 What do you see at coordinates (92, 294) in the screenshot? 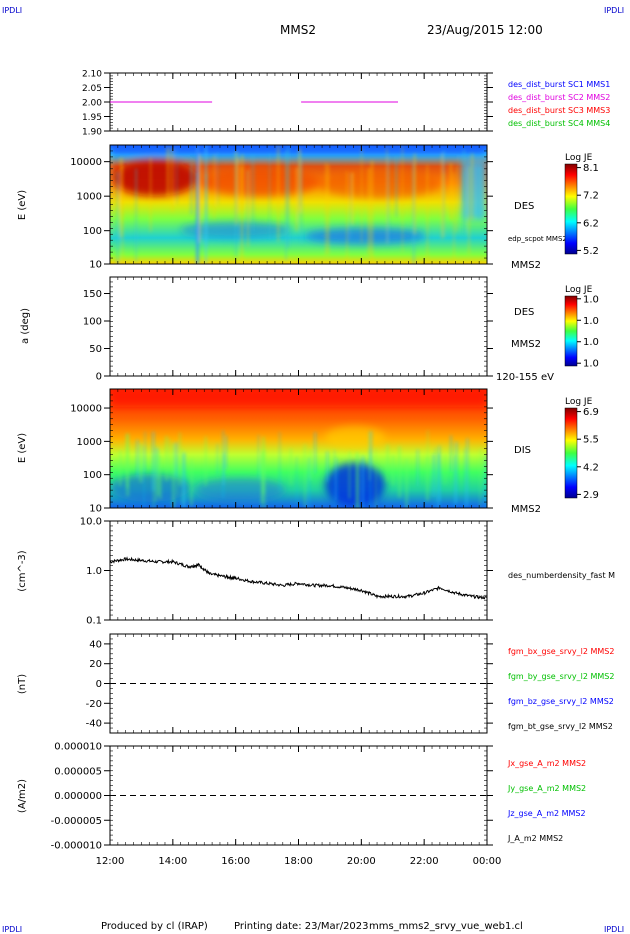
I see `ytick-label: 150` at bounding box center [92, 294].